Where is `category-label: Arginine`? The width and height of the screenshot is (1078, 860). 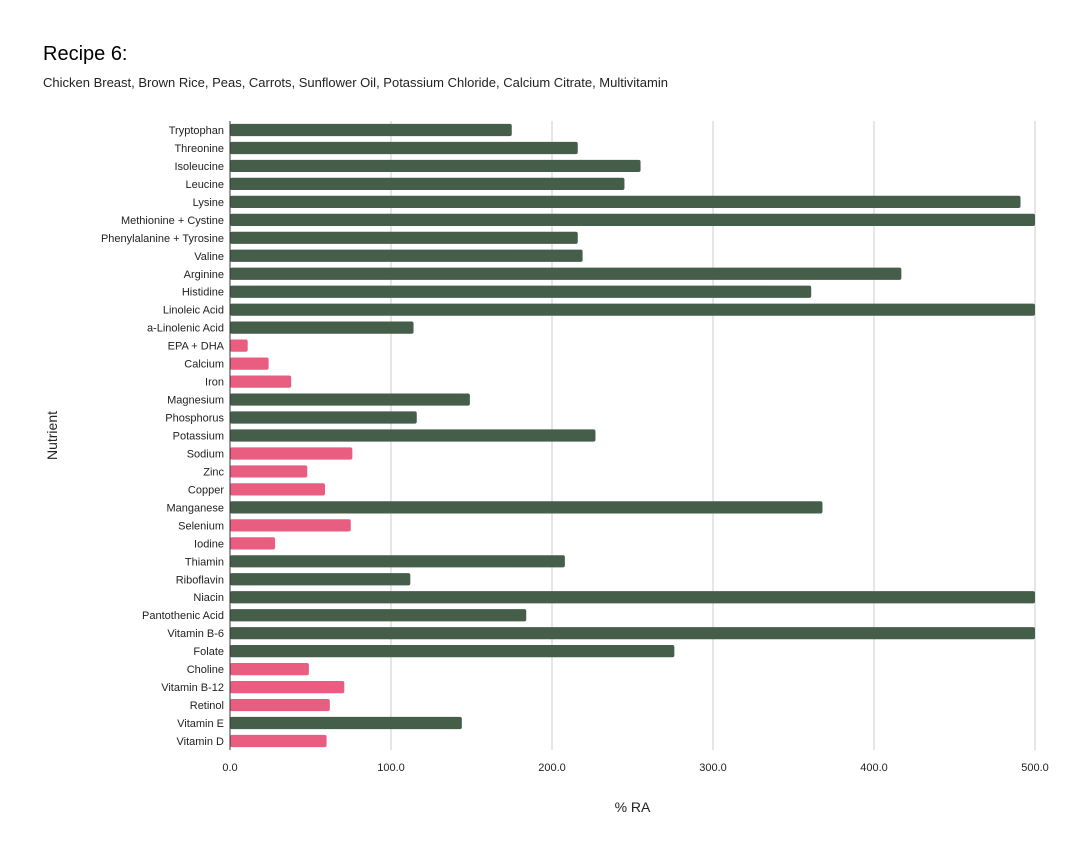 category-label: Arginine is located at coordinates (204, 275).